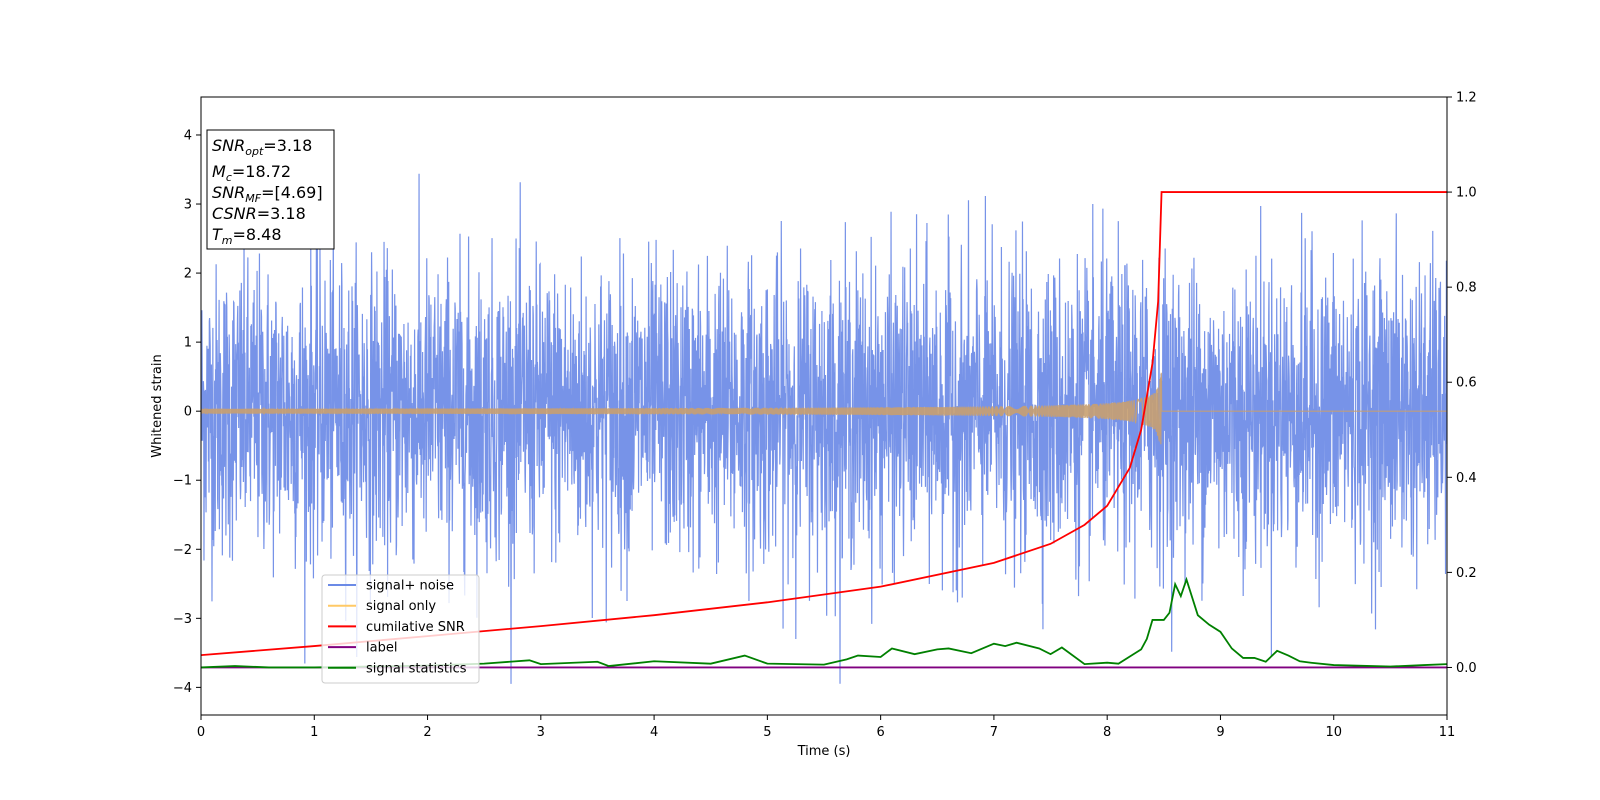  Describe the element at coordinates (182, 550) in the screenshot. I see `y-left-tick-label: −2` at that location.